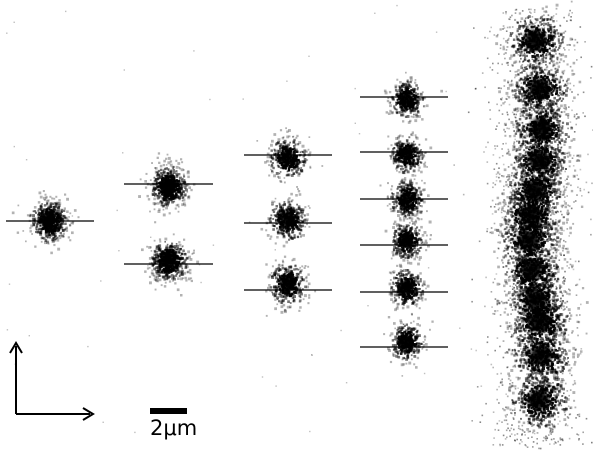 This screenshot has height=452, width=593. I want to click on ion-5-7-core, so click(529, 240).